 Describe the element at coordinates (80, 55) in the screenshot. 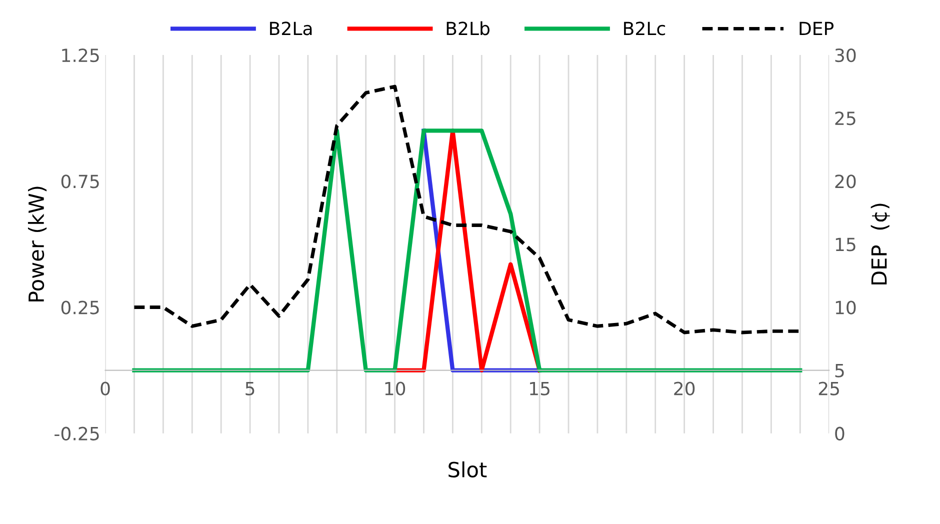

I see `y-tick-label: 1.25` at that location.